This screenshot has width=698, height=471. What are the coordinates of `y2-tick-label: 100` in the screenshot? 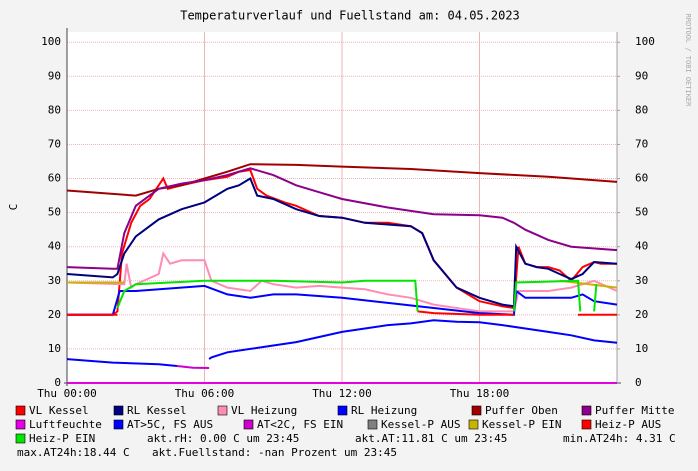 It's located at (645, 41).